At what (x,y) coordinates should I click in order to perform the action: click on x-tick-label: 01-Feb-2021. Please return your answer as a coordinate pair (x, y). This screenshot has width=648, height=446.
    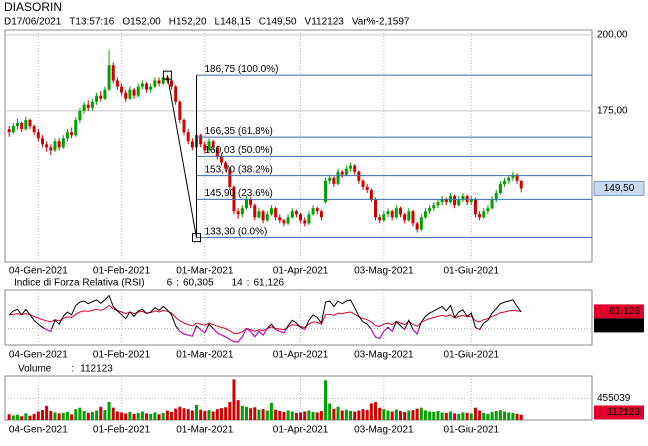
    Looking at the image, I should click on (122, 430).